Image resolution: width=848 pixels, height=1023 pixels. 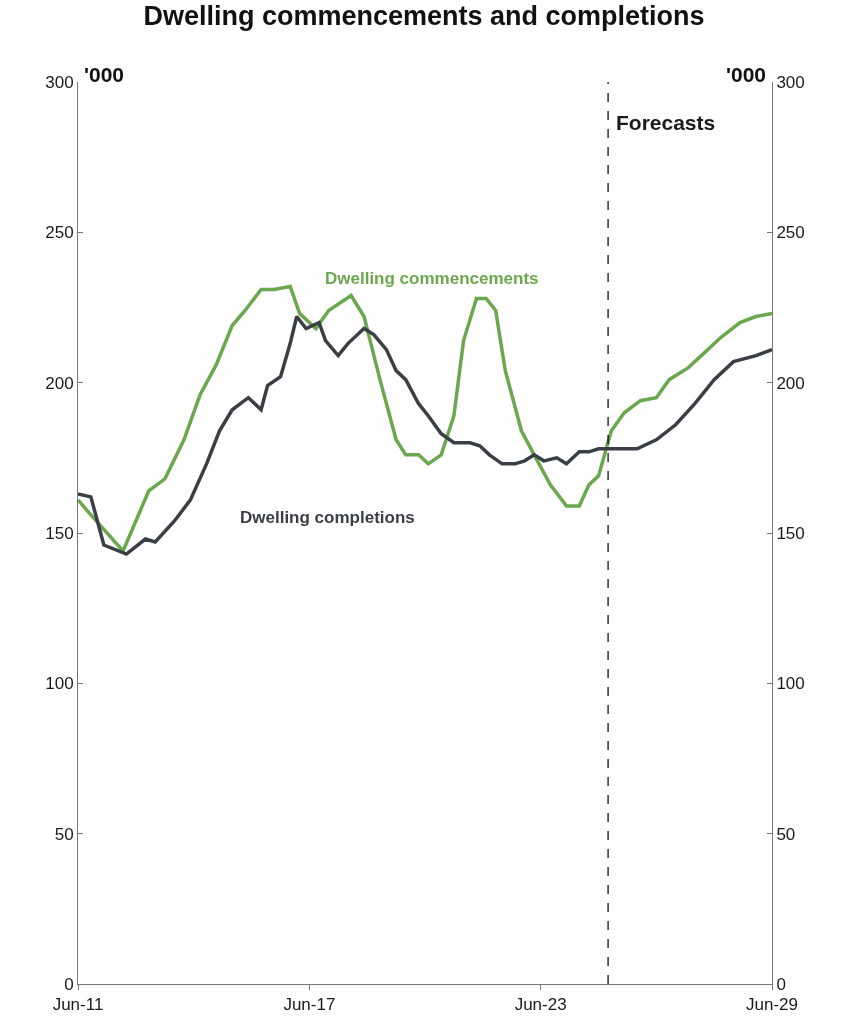 What do you see at coordinates (790, 383) in the screenshot?
I see `y2-tick-label: 200` at bounding box center [790, 383].